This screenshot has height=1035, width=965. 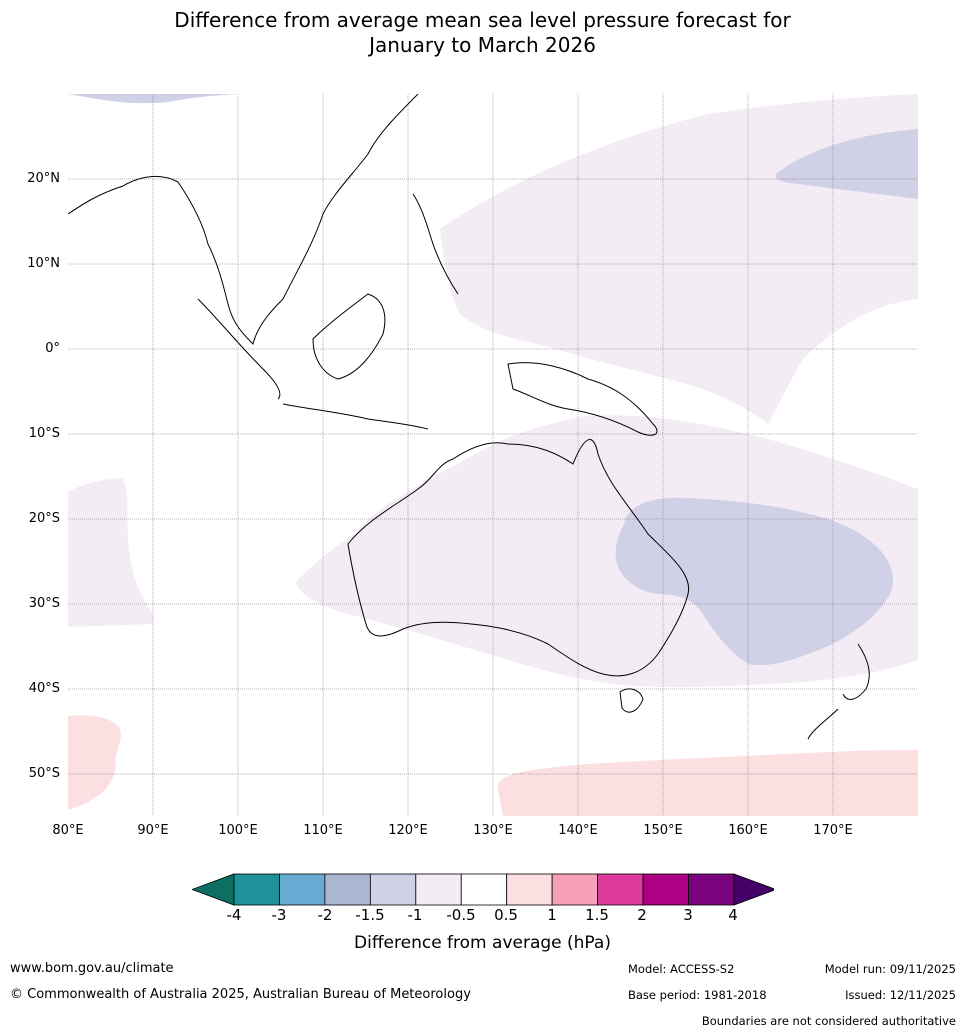 What do you see at coordinates (243, 219) in the screenshot?
I see `coast-asia-mainland` at bounding box center [243, 219].